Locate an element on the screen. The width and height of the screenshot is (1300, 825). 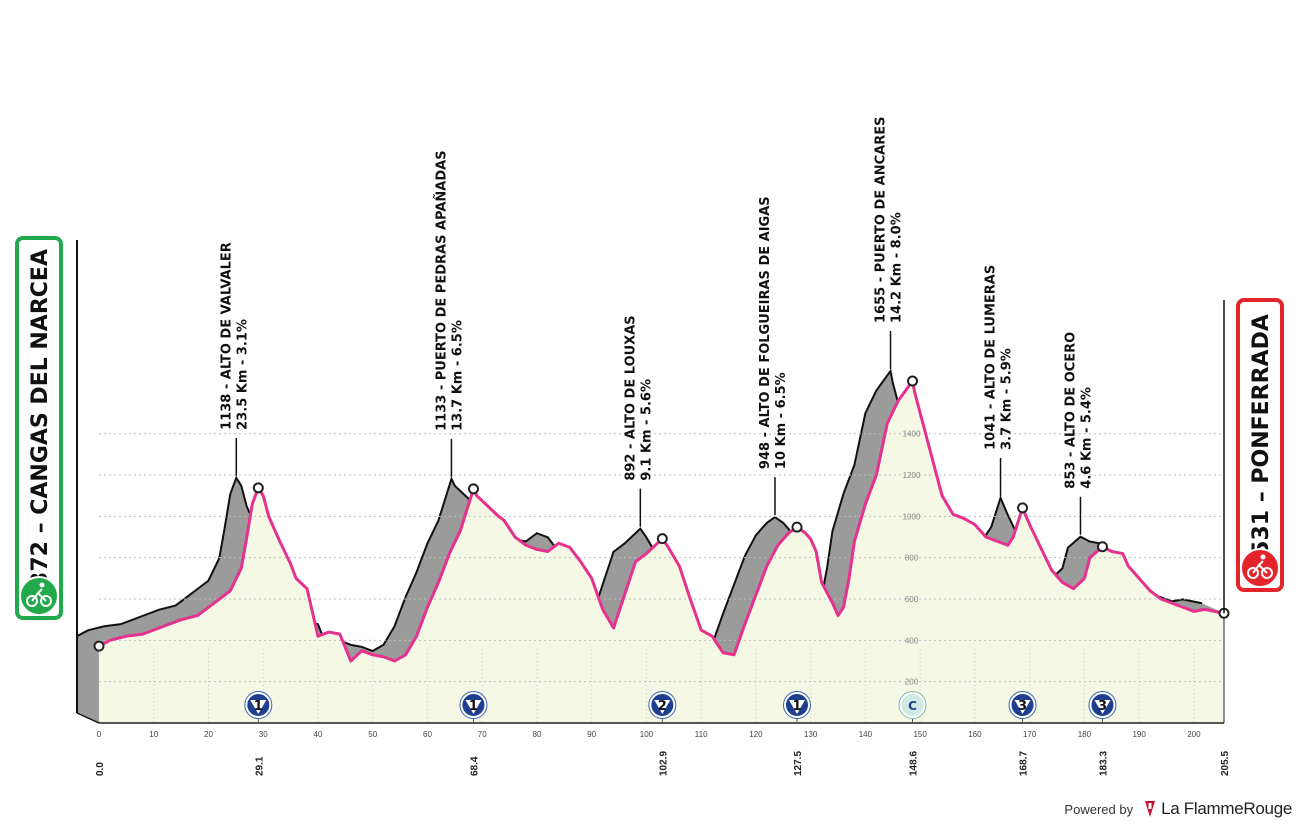
climb-name-label: 853 - ALTO DE OCERO is located at coordinates (1070, 410).